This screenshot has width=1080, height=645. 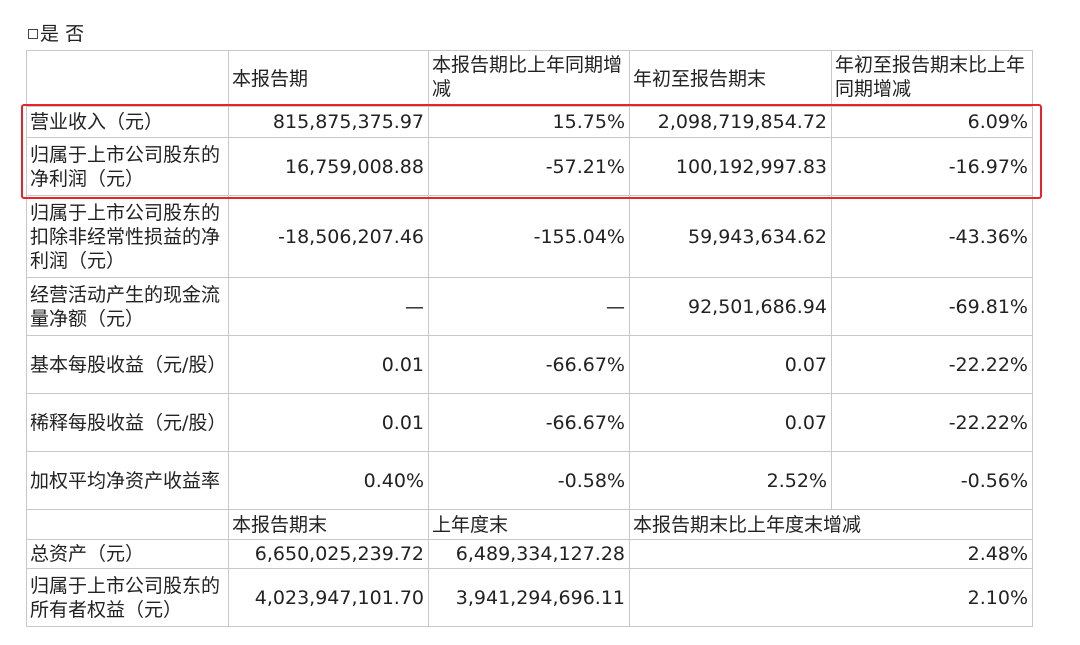 I want to click on header-period-end: 本报告期末, so click(x=328, y=524).